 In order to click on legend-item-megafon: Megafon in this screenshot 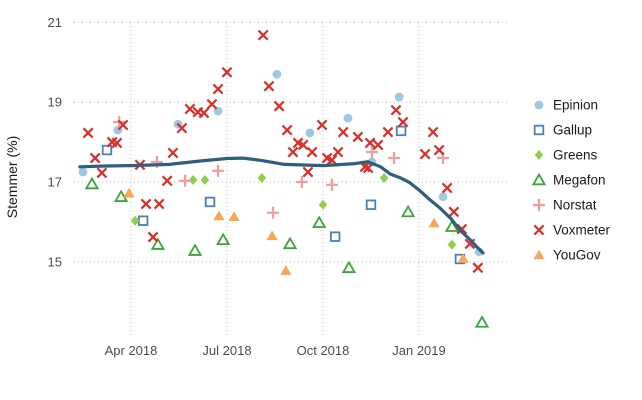, I will do `click(568, 180)`.